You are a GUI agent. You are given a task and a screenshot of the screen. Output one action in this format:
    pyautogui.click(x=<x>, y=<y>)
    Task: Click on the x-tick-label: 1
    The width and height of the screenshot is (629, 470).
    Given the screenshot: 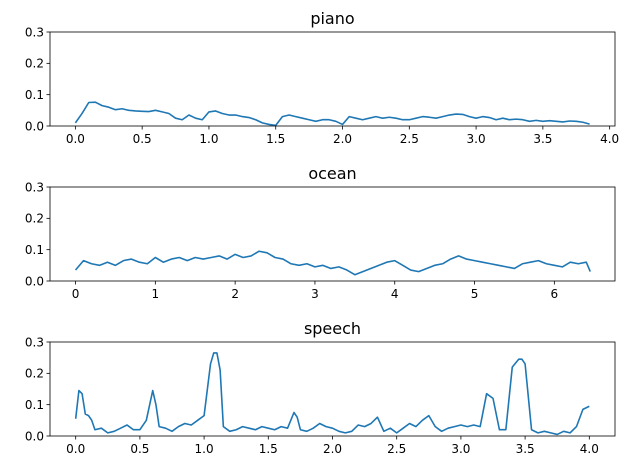 What is the action you would take?
    pyautogui.click(x=156, y=294)
    